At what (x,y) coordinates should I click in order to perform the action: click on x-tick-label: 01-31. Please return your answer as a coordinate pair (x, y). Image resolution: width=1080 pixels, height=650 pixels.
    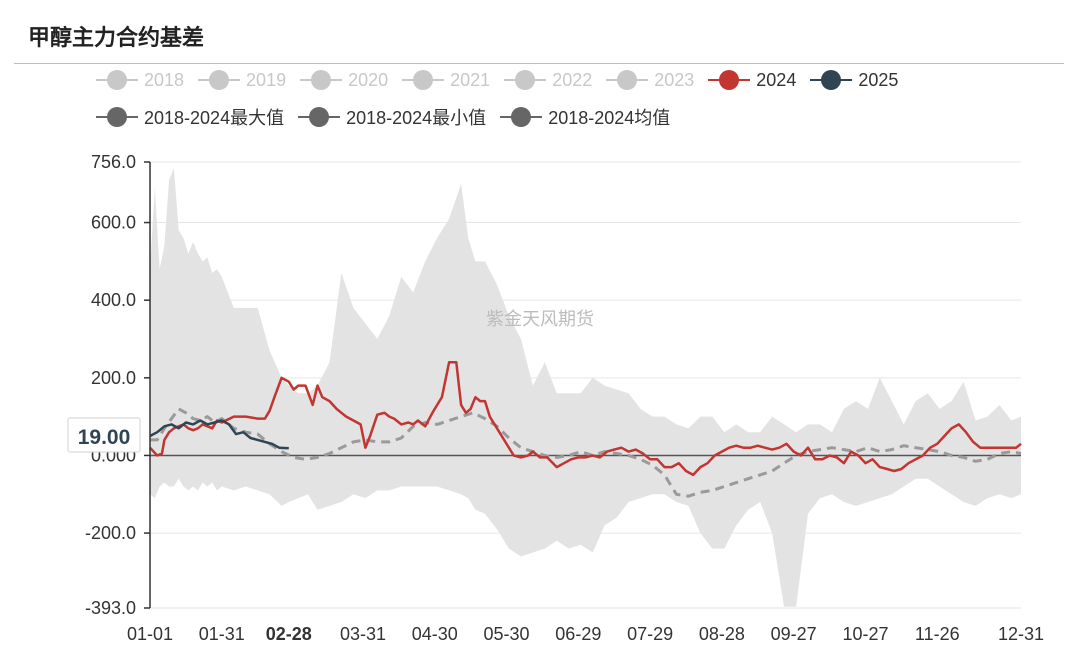
    Looking at the image, I should click on (222, 634).